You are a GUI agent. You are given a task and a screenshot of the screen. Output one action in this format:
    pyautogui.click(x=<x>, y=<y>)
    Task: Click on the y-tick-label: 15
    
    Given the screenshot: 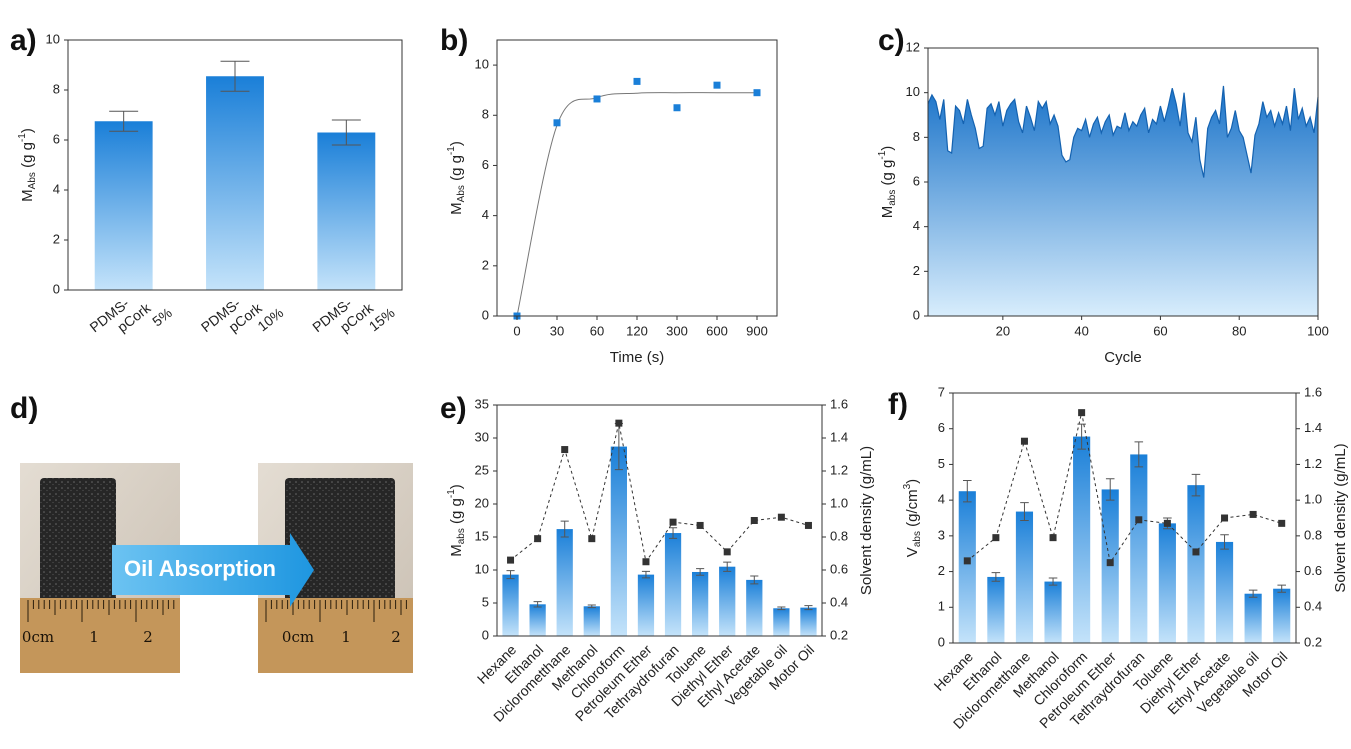 What is the action you would take?
    pyautogui.click(x=482, y=535)
    